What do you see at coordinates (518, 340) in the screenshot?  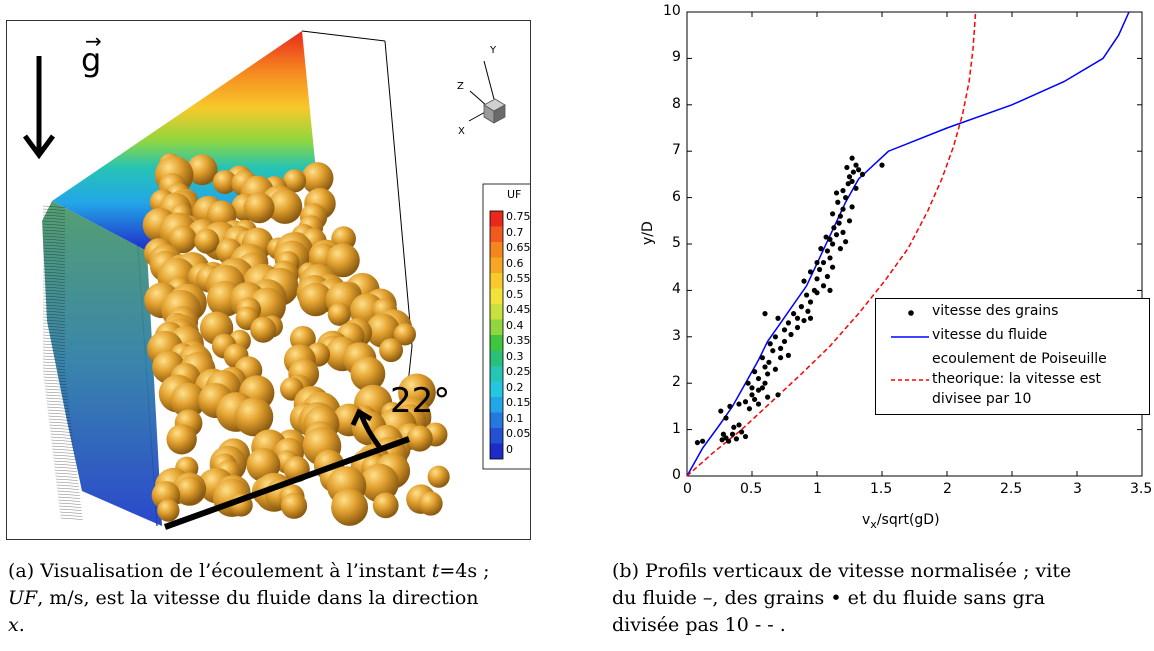 I see `colorbar-tick-label: 0.35` at bounding box center [518, 340].